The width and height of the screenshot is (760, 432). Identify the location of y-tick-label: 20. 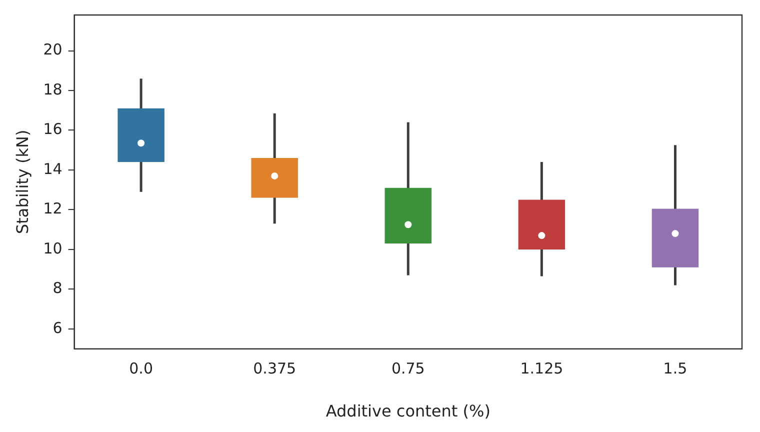
(52, 49).